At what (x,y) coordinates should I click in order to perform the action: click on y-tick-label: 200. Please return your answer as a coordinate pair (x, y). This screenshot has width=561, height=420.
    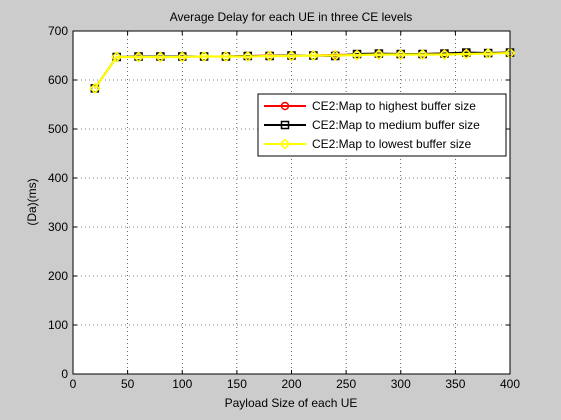
    Looking at the image, I should click on (58, 276).